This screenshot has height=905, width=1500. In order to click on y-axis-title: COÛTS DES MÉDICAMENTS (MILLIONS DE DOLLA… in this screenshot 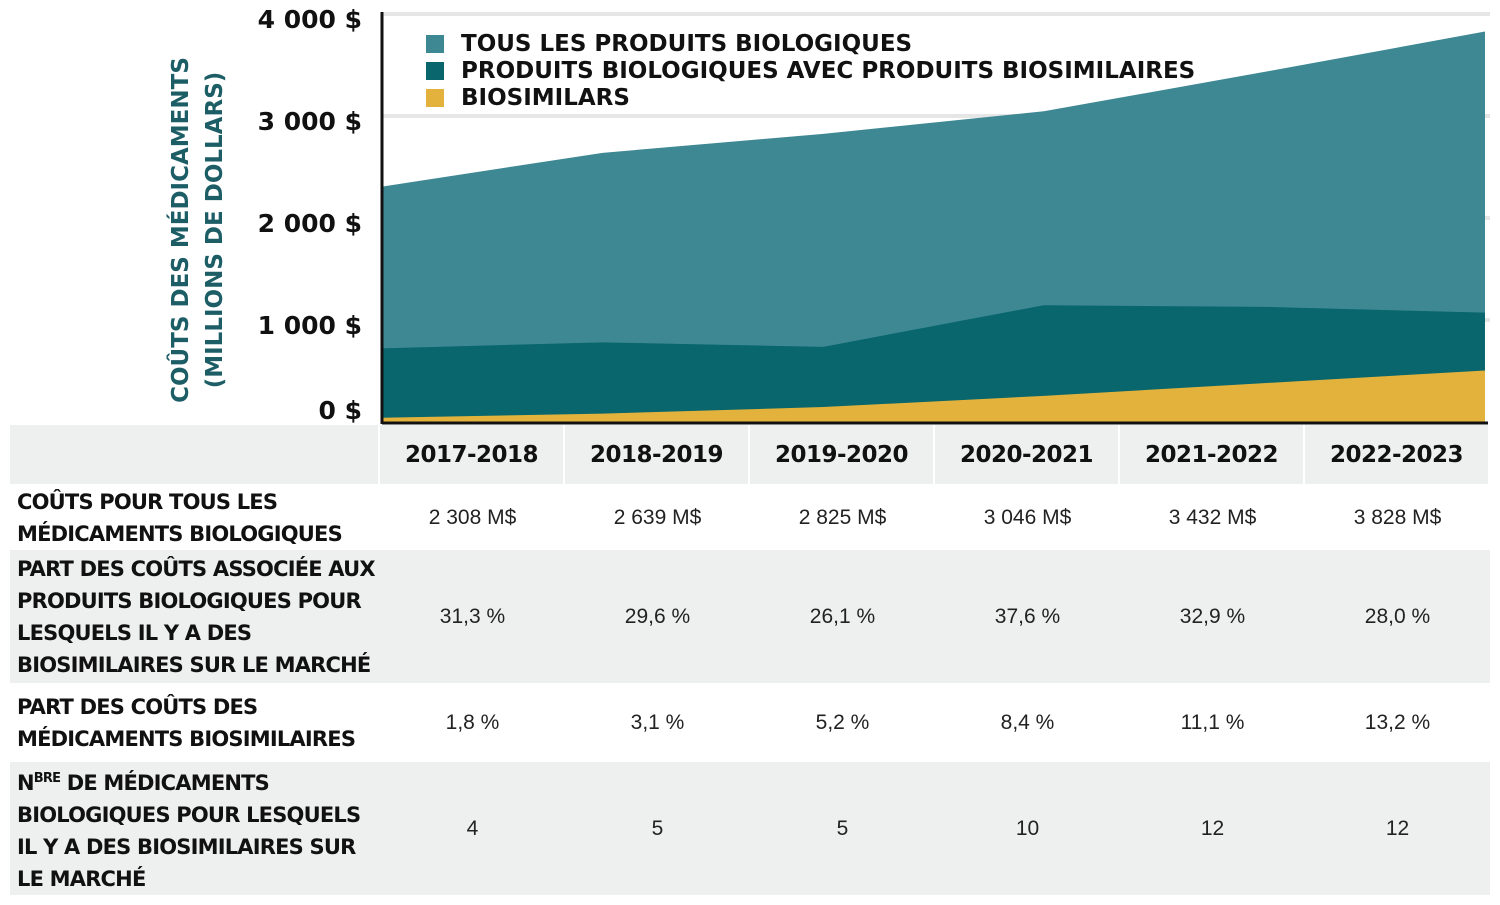, I will do `click(198, 230)`.